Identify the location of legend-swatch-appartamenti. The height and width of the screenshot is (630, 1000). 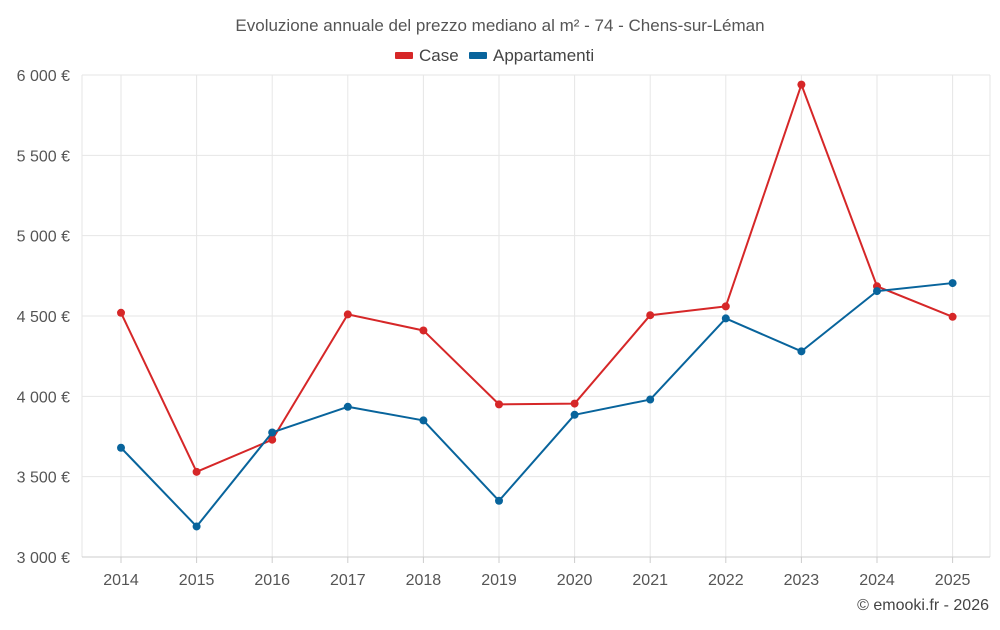
(478, 55).